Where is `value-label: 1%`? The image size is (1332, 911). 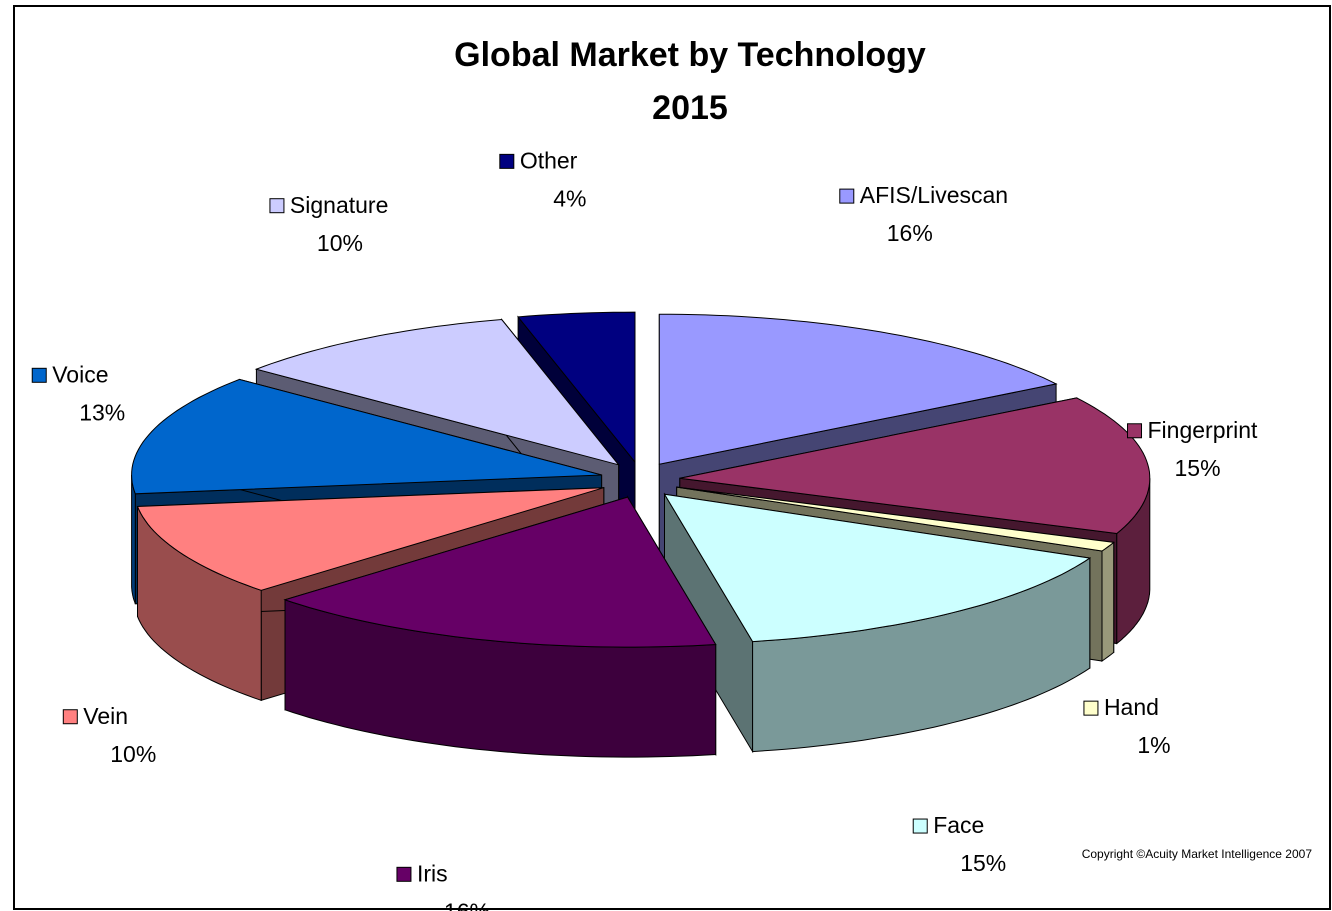 value-label: 1% is located at coordinates (1153, 745).